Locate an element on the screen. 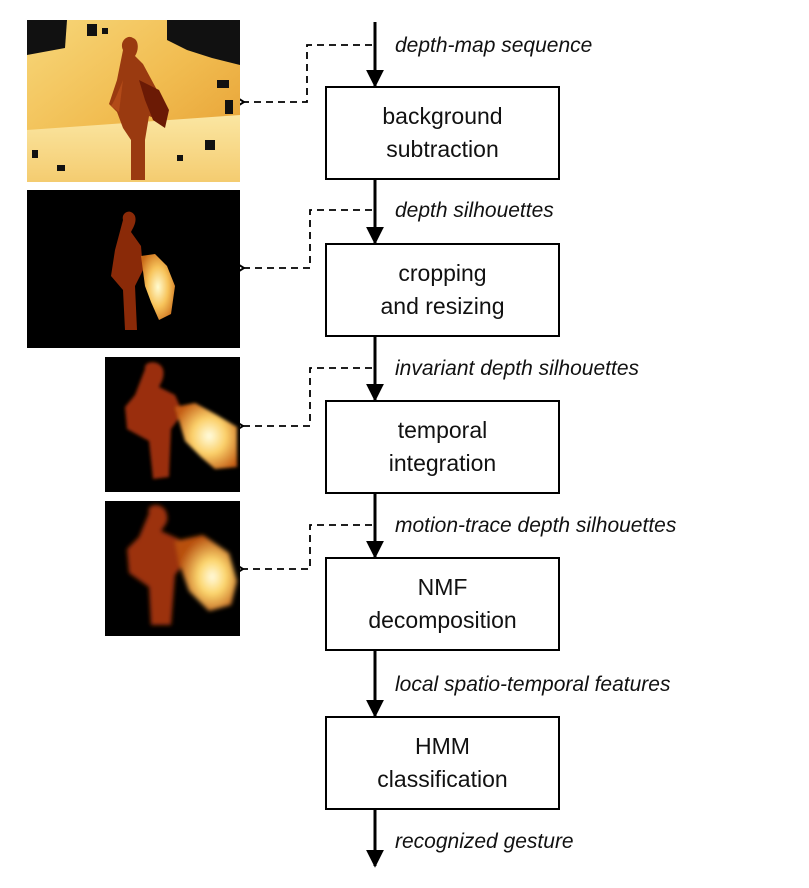  flow-label-depth-map-sequence: depth-map sequence is located at coordinates (494, 45).